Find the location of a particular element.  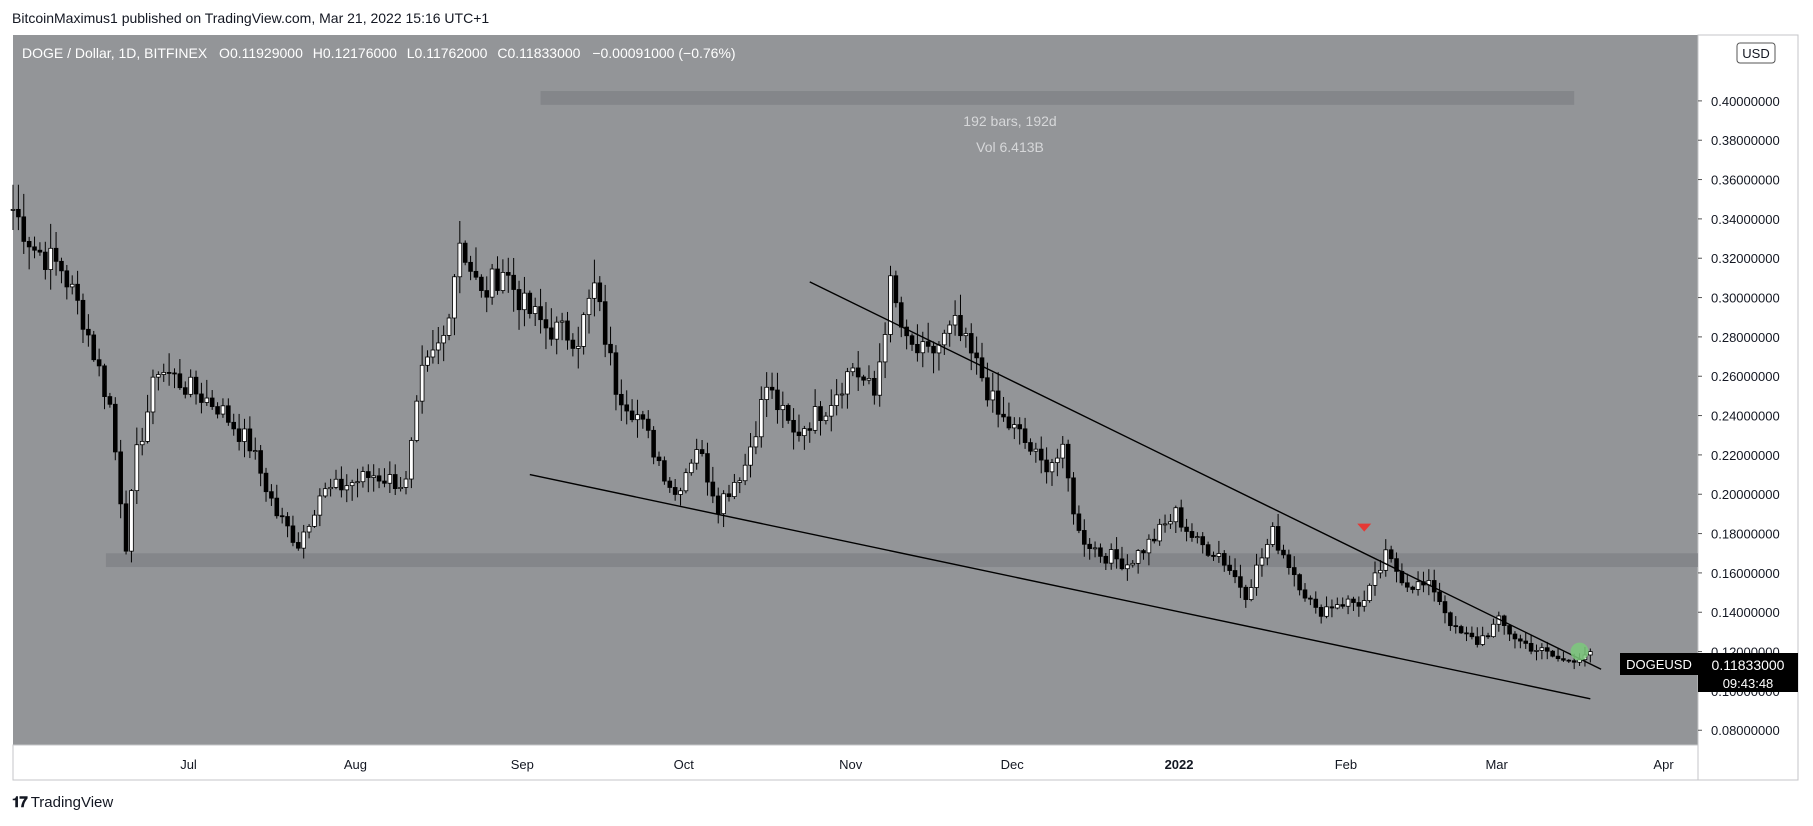

y-tick-label: 0.34000000 is located at coordinates (1745, 219).